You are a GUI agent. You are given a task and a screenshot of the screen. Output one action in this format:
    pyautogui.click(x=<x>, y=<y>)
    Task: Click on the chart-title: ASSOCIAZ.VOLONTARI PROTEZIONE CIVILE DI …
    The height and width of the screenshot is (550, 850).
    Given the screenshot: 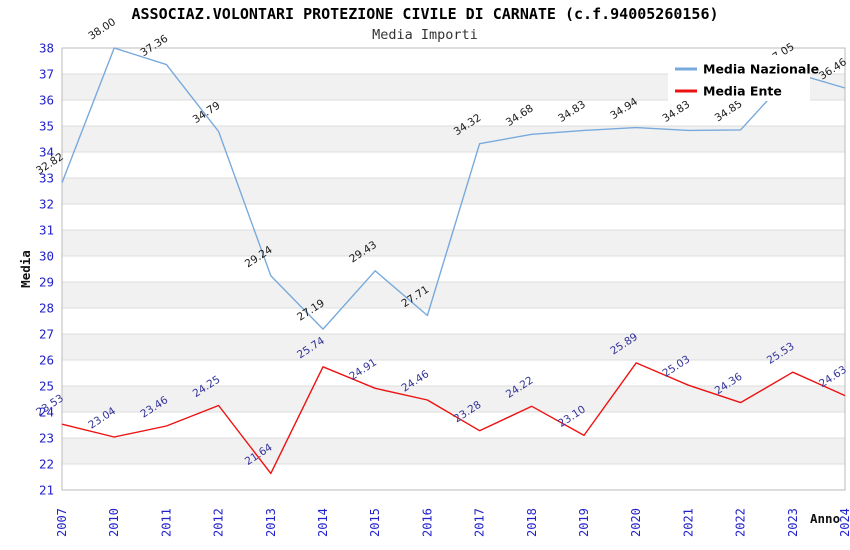 What is the action you would take?
    pyautogui.click(x=425, y=14)
    